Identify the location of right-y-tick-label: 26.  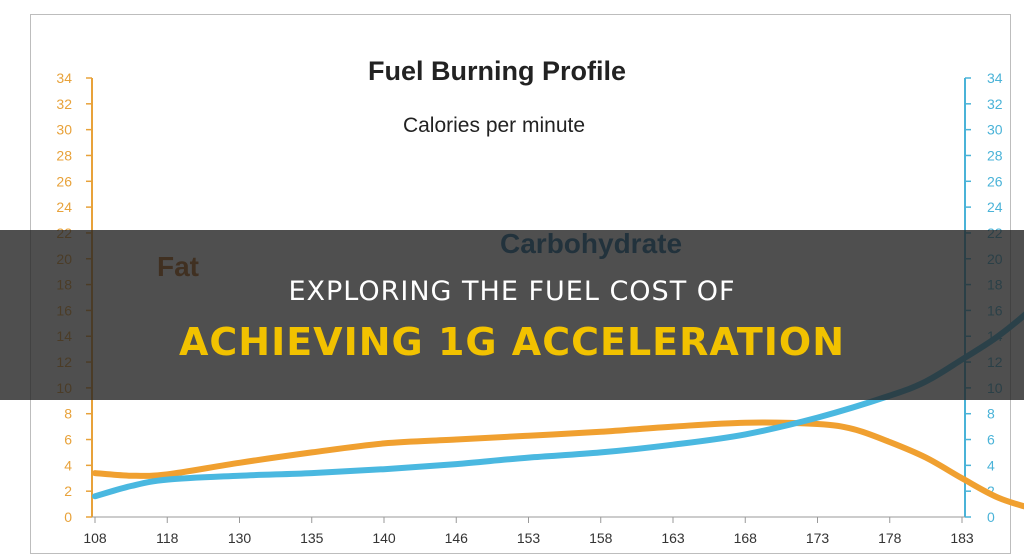
(995, 181).